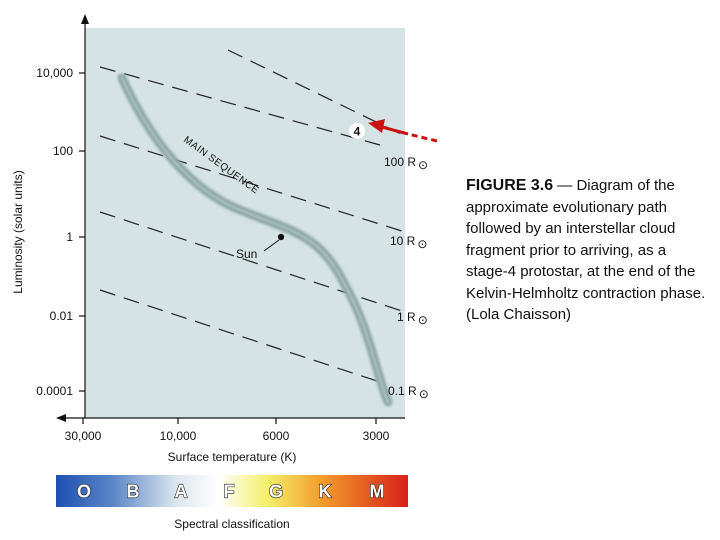  What do you see at coordinates (408, 242) in the screenshot?
I see `radius-label-10: 10 R ⊙` at bounding box center [408, 242].